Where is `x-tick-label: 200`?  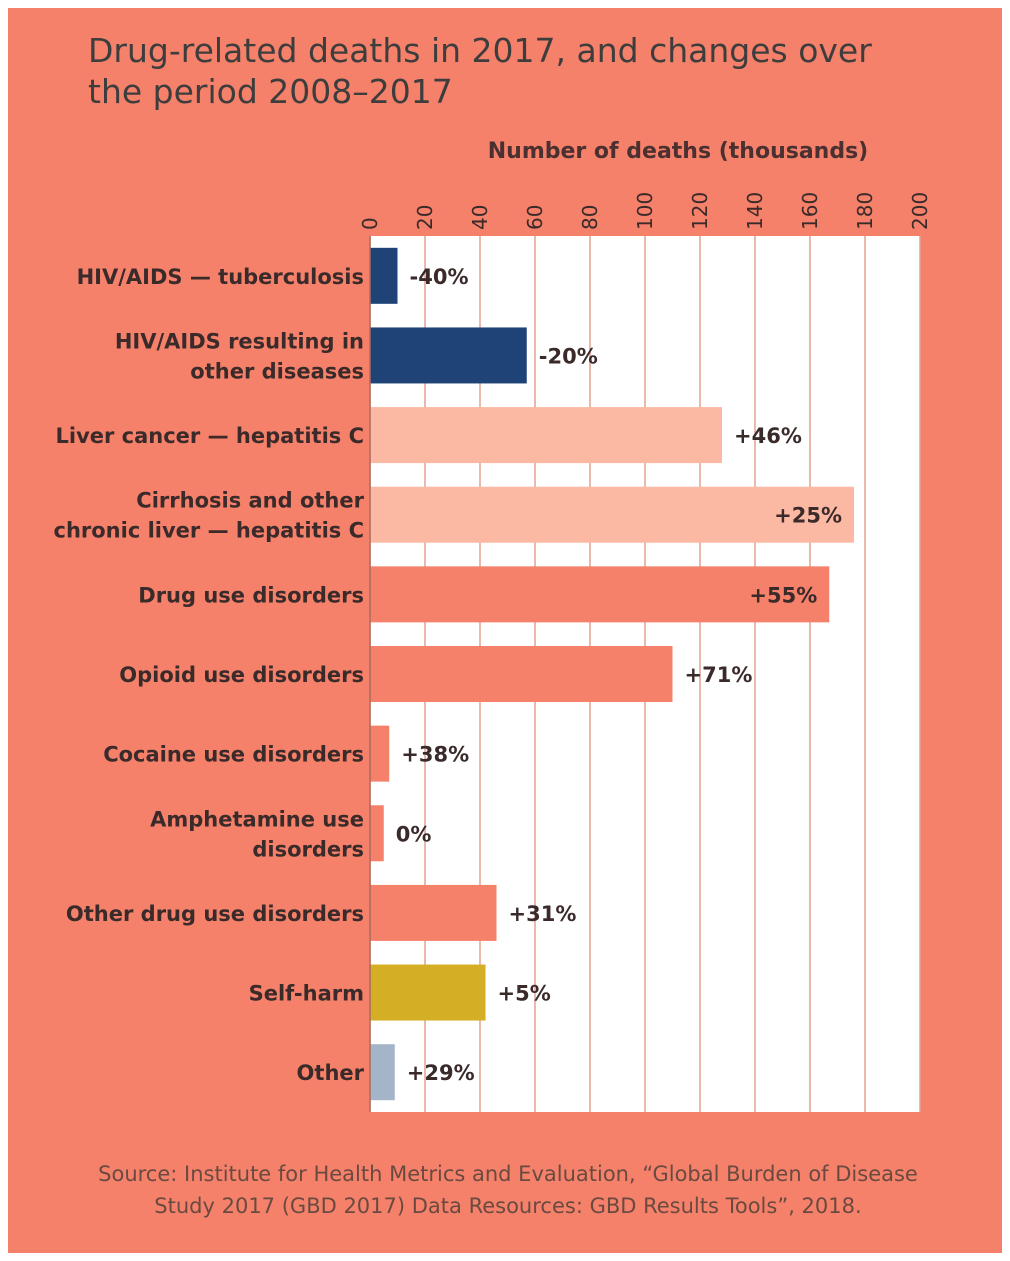 x-tick-label: 200 is located at coordinates (920, 211).